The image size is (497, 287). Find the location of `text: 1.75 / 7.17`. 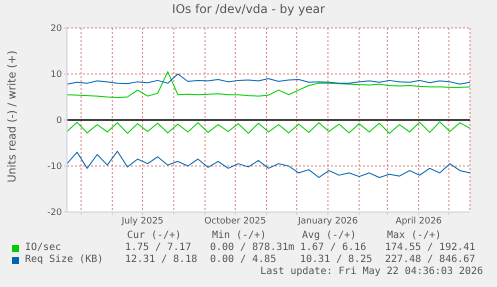

text: 1.75 / 7.17 is located at coordinates (158, 248).